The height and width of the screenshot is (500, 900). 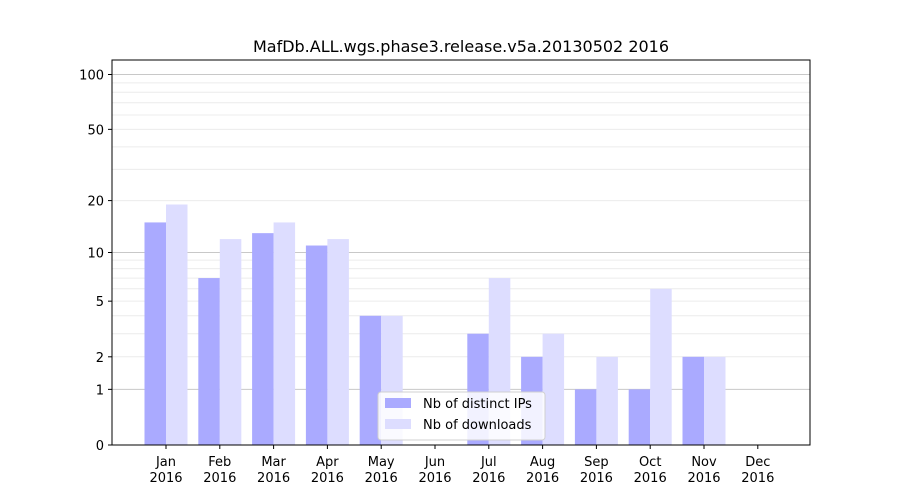 What do you see at coordinates (434, 462) in the screenshot?
I see `x-tick-label-month: Jun` at bounding box center [434, 462].